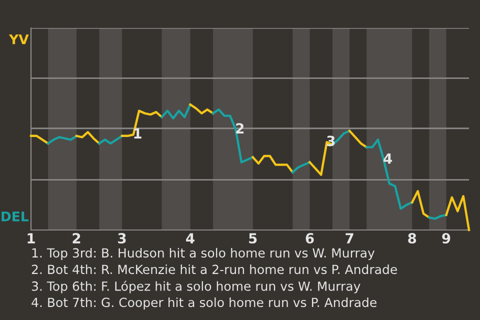  I want to click on x-tick-label: 6, so click(310, 238).